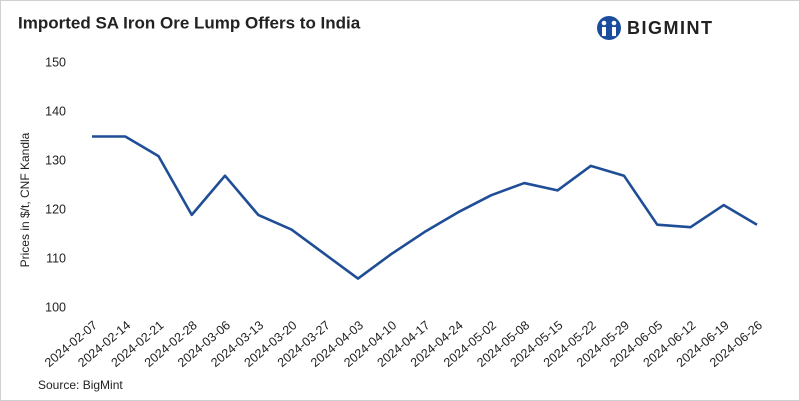 The width and height of the screenshot is (800, 401). I want to click on y-tick-label: 150, so click(55, 62).